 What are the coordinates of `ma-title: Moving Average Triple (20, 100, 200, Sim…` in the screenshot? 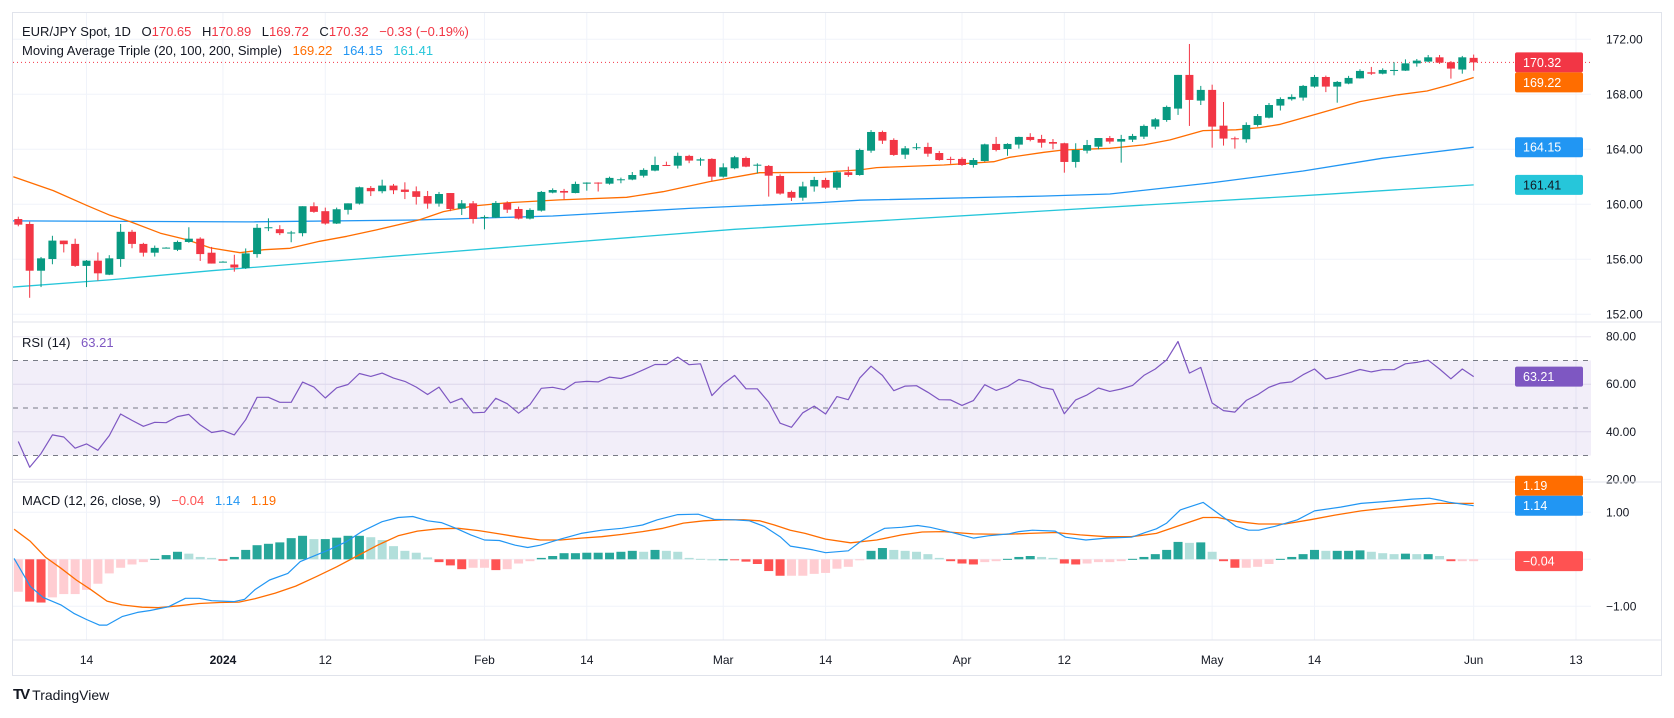 It's located at (152, 50).